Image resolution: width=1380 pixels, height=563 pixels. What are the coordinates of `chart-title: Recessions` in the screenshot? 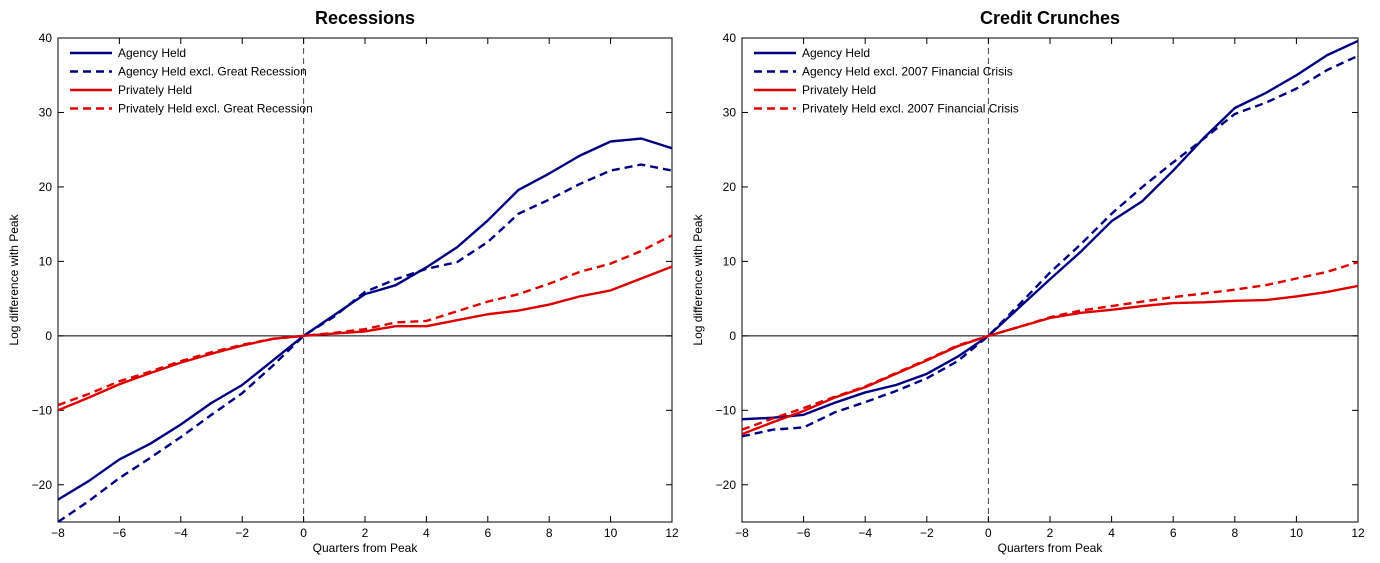 It's located at (365, 18).